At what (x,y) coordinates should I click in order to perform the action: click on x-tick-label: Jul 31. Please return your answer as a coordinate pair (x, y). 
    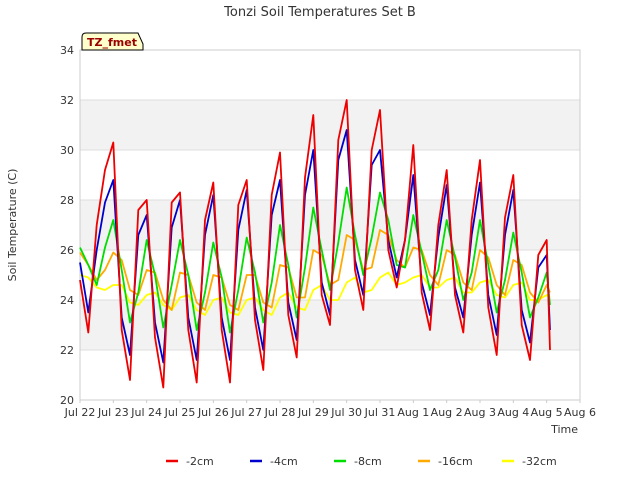
    Looking at the image, I should click on (380, 412).